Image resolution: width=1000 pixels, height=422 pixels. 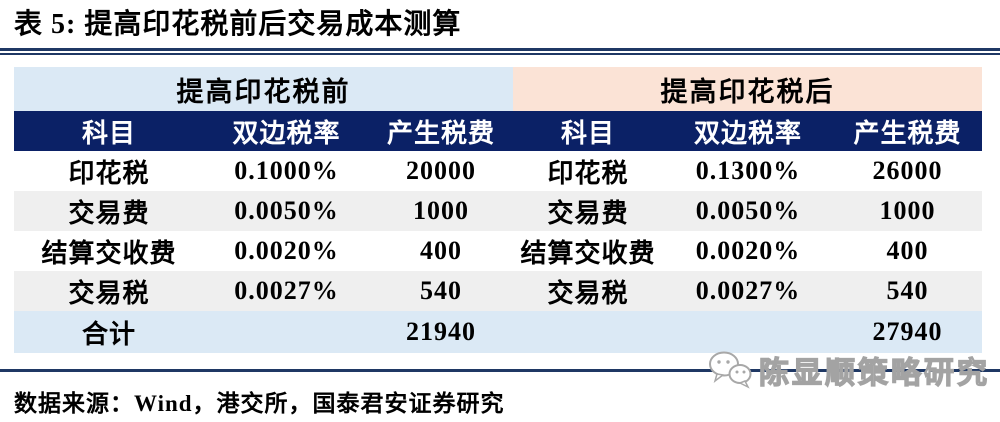 What do you see at coordinates (441, 331) in the screenshot?
I see `total-cell: 21940` at bounding box center [441, 331].